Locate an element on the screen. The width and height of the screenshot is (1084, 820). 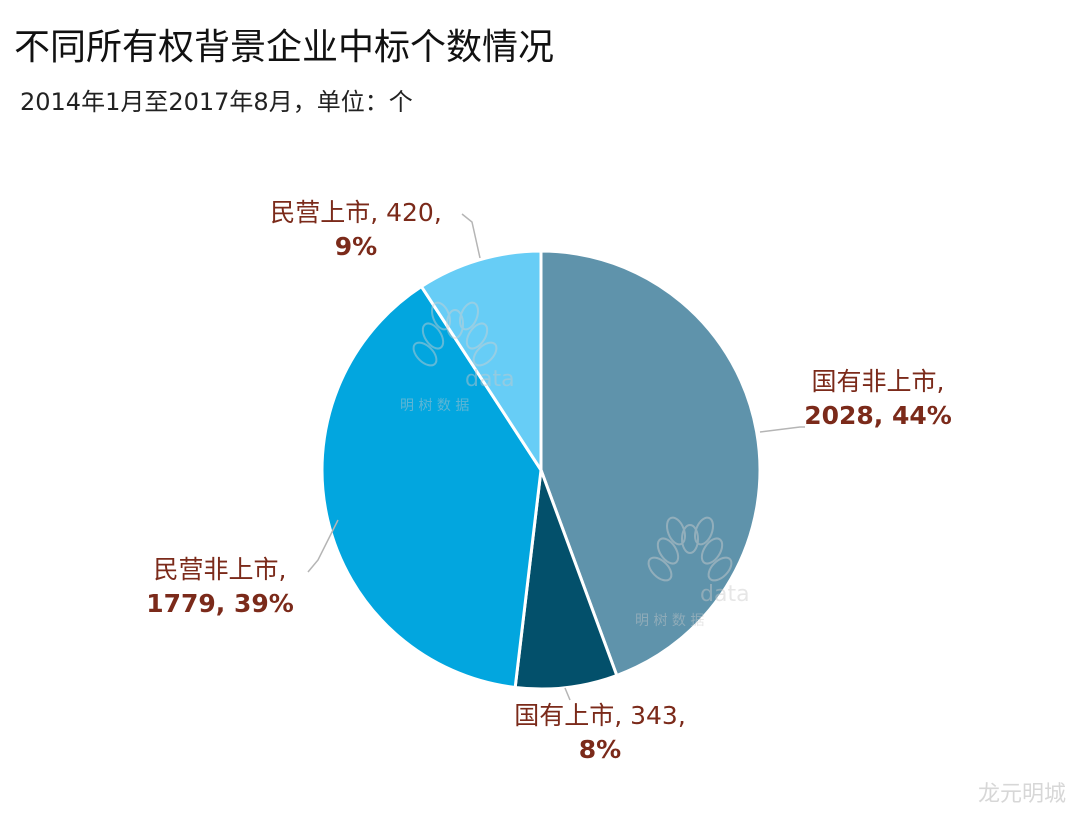
slice-label: 民营上市, 420, 9% is located at coordinates (356, 229).